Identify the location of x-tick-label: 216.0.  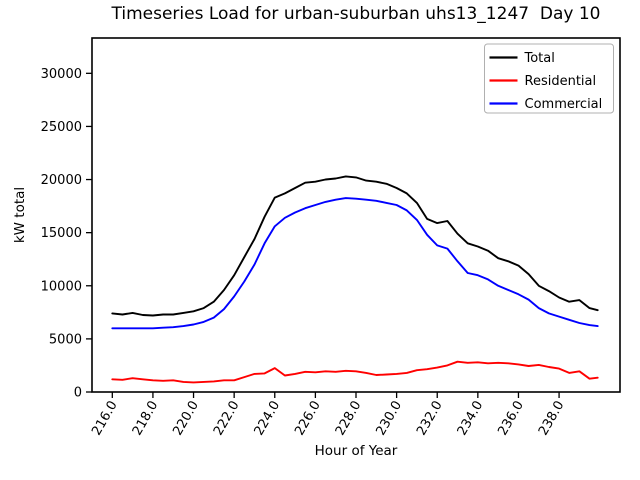
(105, 419).